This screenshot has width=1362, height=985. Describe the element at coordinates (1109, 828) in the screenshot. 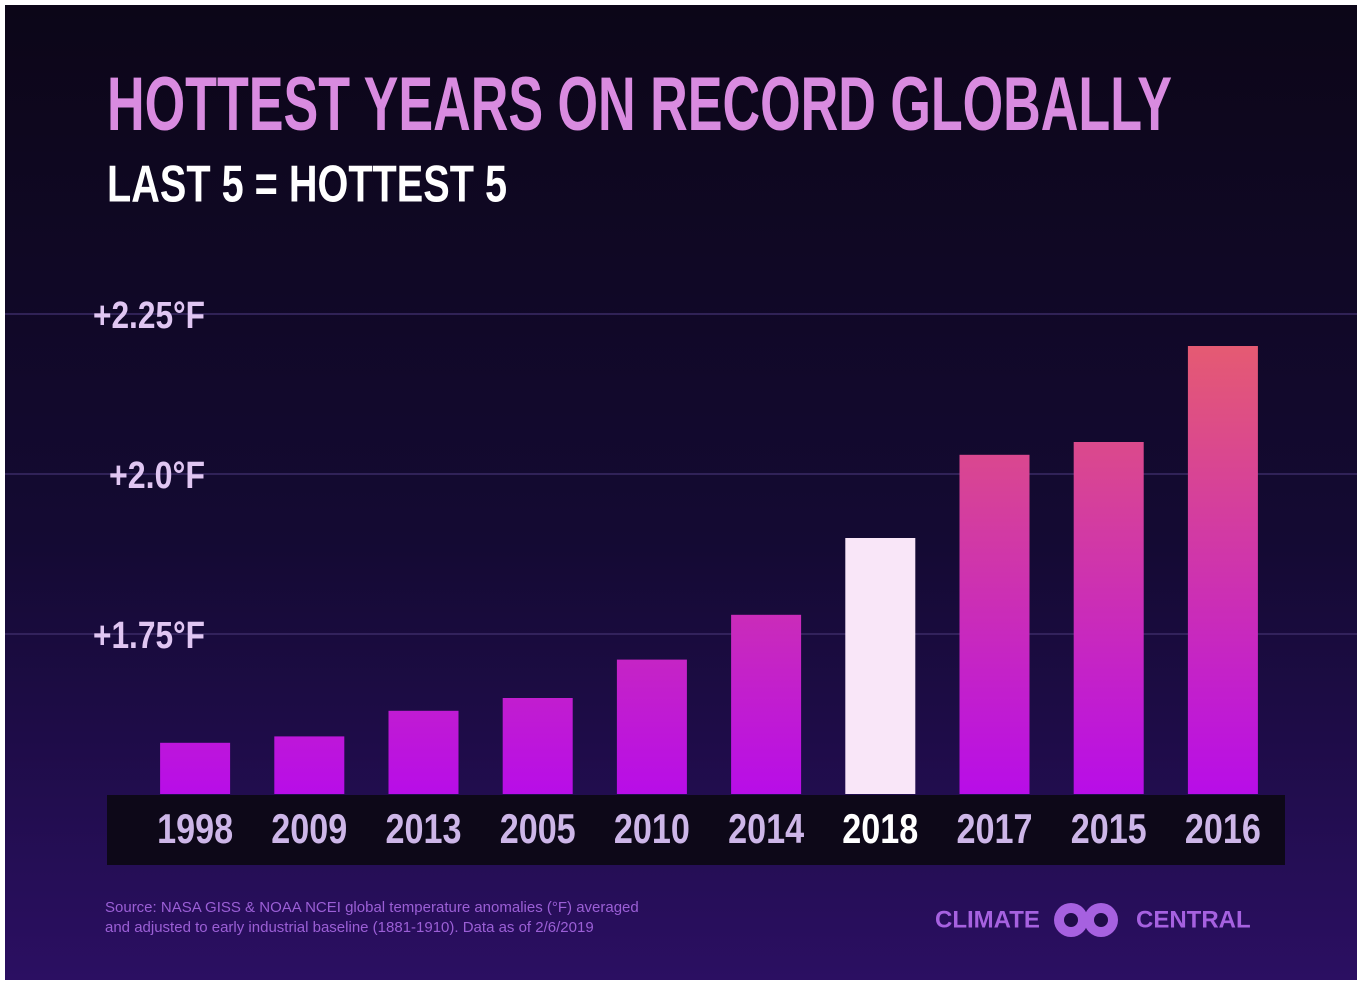

I see `x-tick-label: 2015` at that location.